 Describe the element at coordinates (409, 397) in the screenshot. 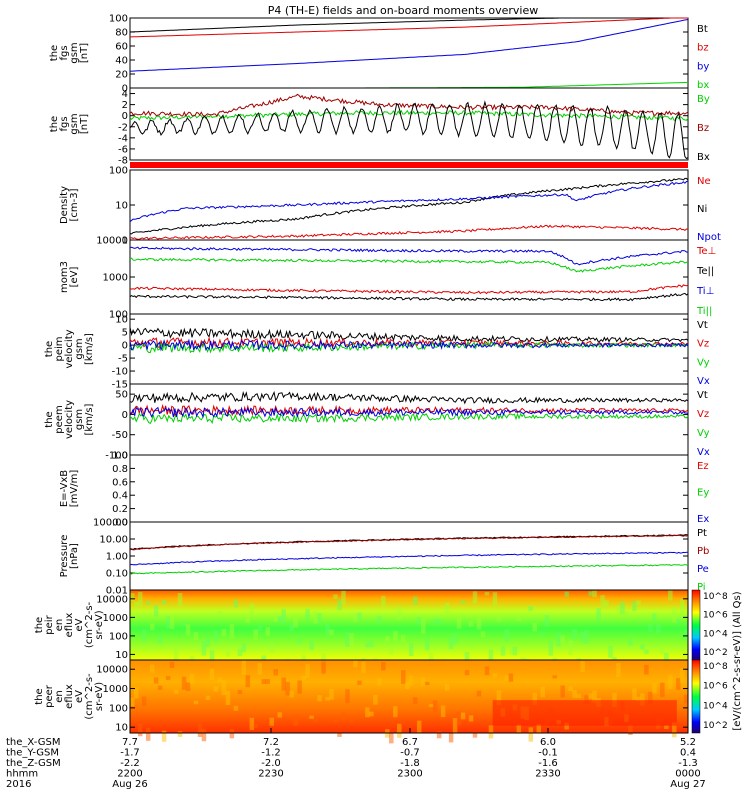

I see `series-line-Vt` at that location.